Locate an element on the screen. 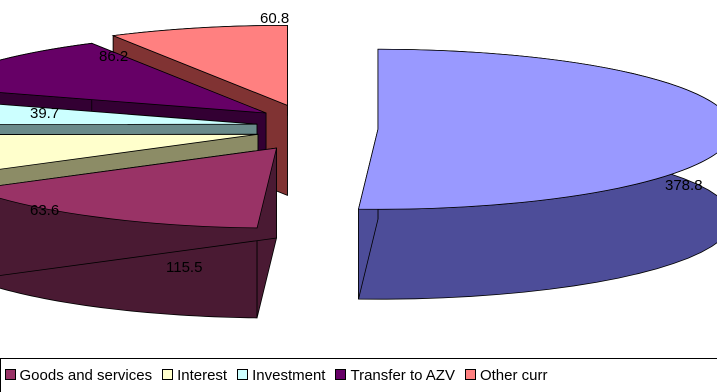  data-label-transfer-to-azv: 86.2 is located at coordinates (113, 56).